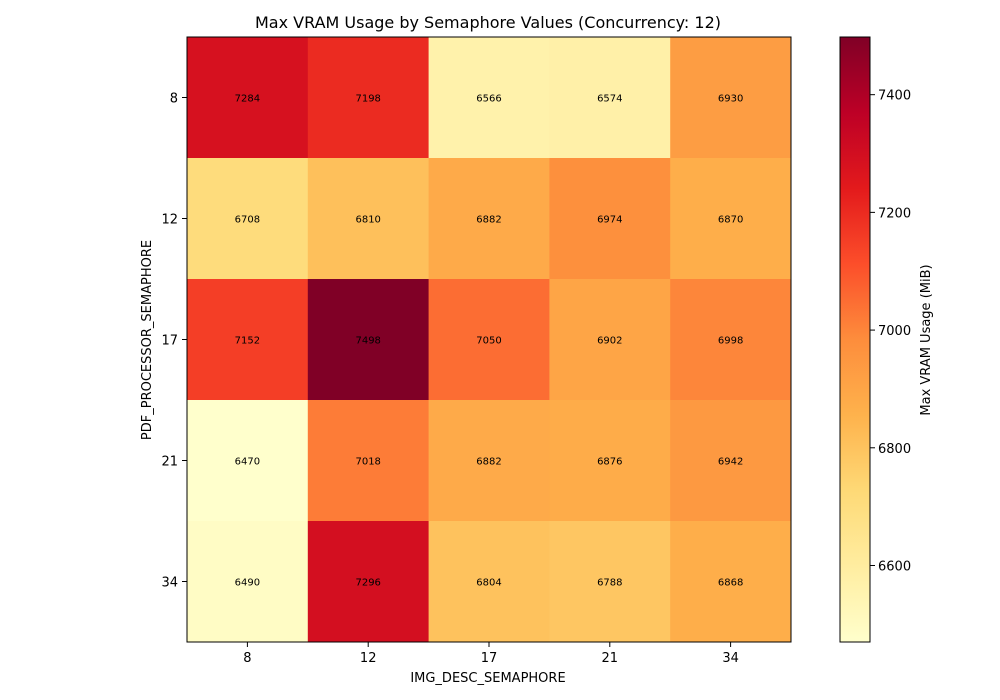 Image resolution: width=1000 pixels, height=700 pixels. What do you see at coordinates (855, 339) in the screenshot?
I see `colorbar` at bounding box center [855, 339].